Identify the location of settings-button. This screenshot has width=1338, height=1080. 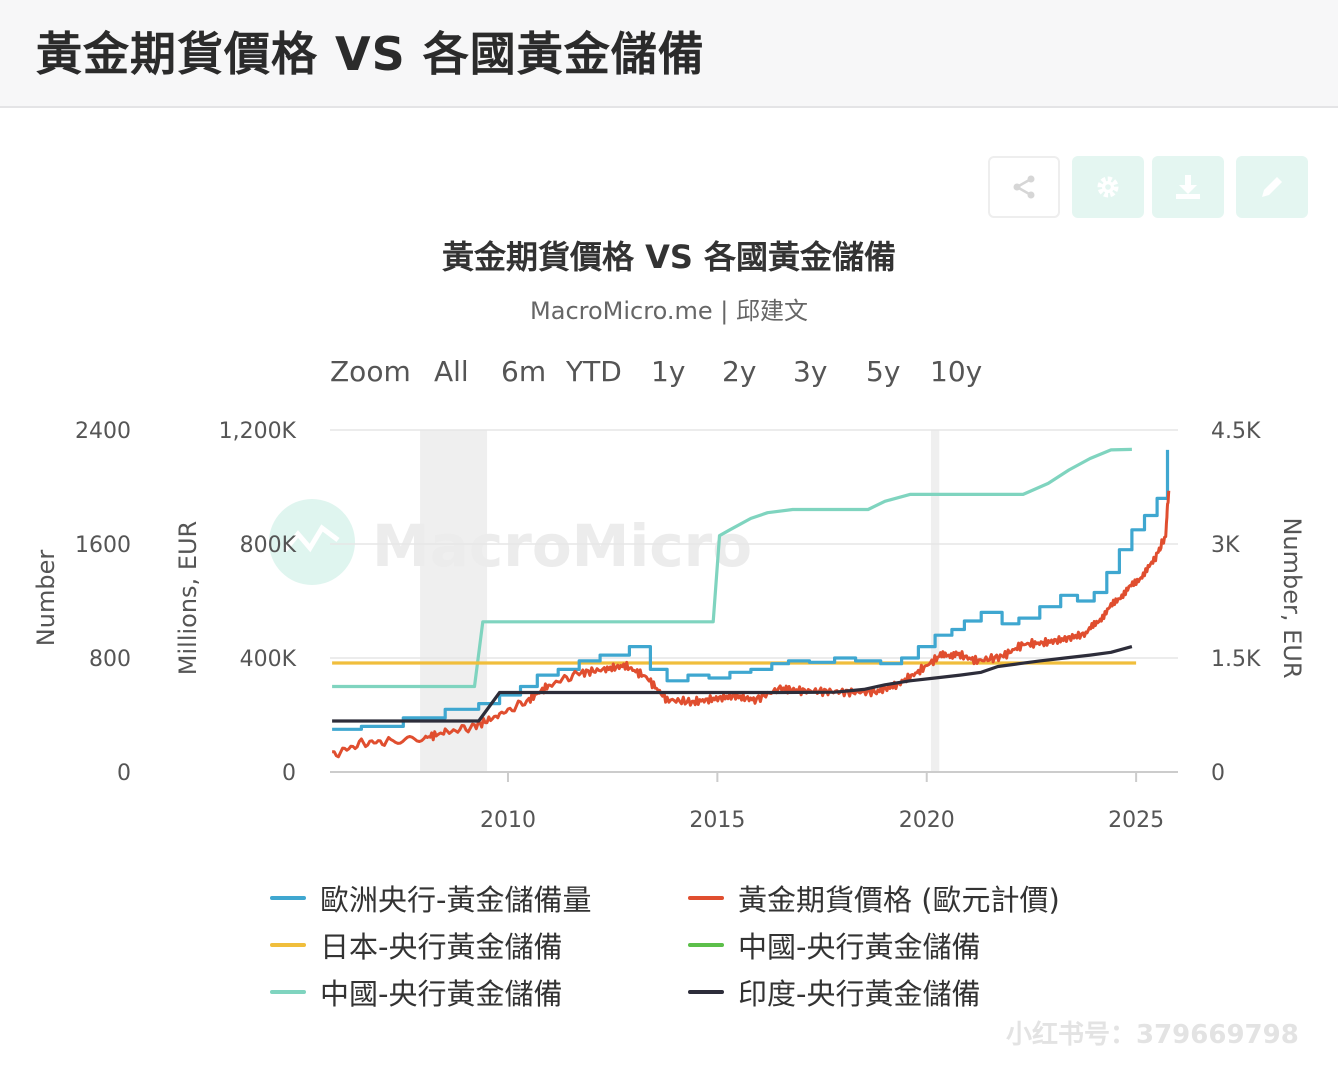
(1108, 187).